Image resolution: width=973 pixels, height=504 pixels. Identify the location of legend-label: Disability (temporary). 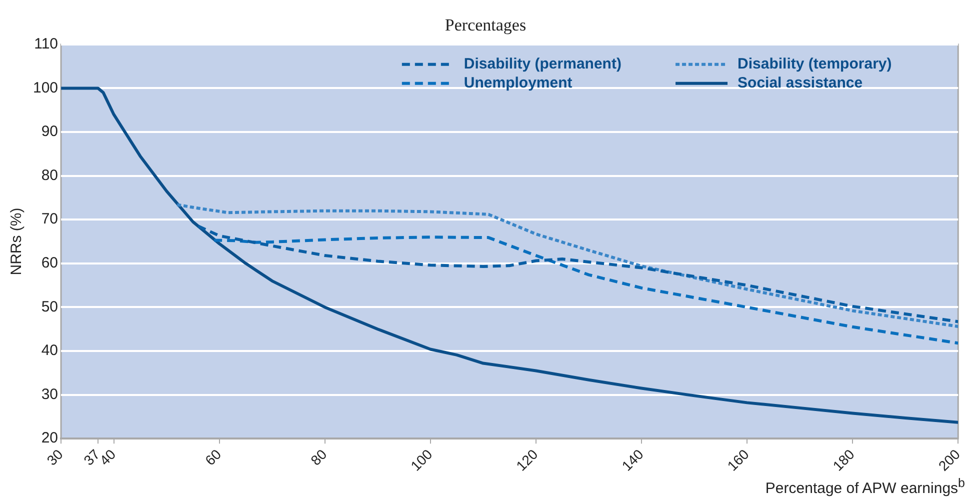
(815, 64).